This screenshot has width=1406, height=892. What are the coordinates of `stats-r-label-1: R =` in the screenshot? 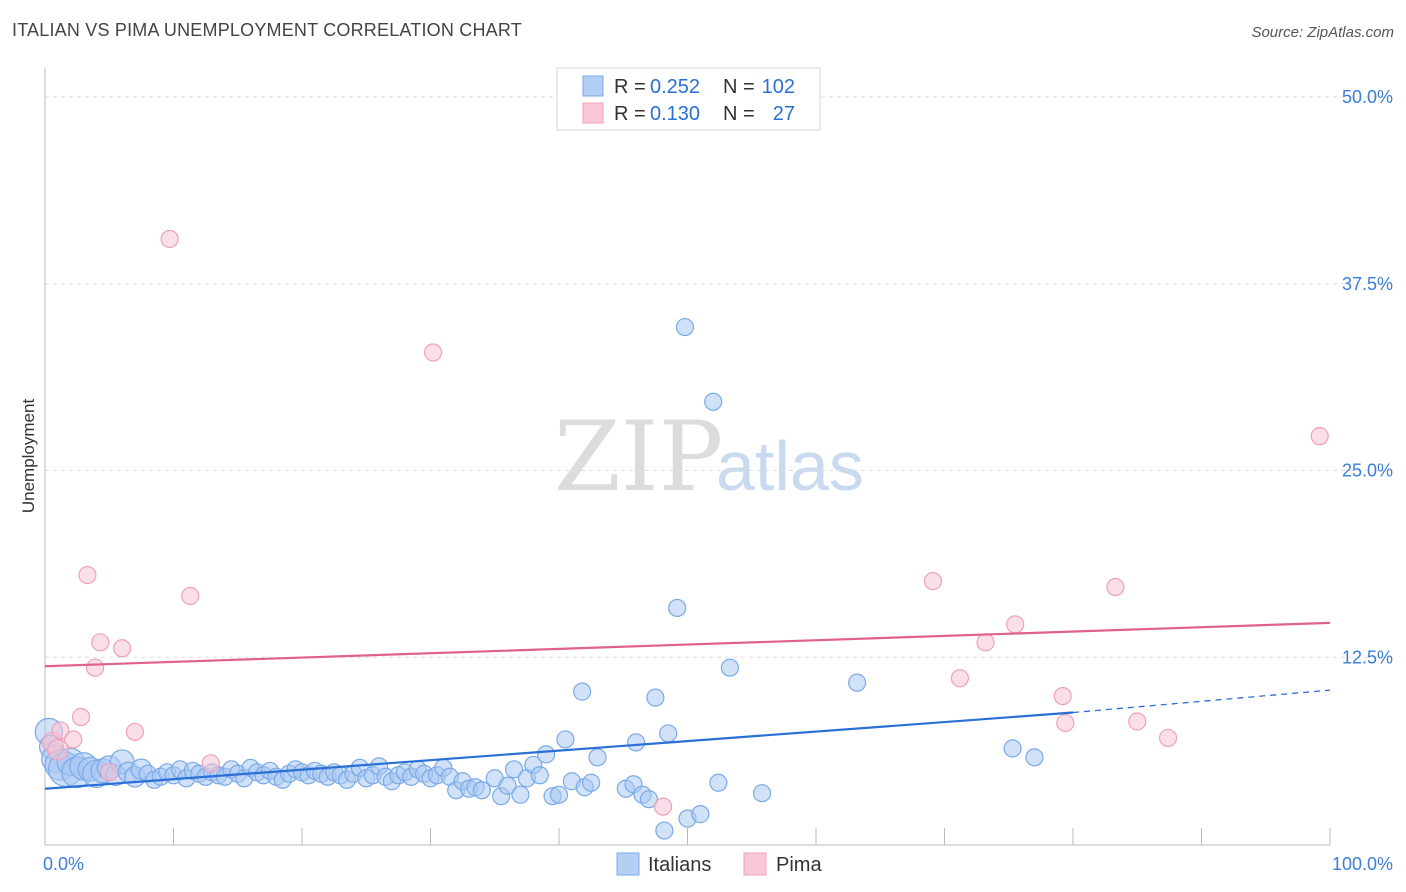 It's located at (630, 87).